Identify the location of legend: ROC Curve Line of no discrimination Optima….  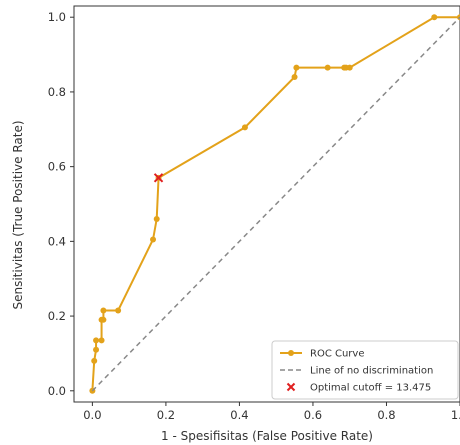
(365, 370).